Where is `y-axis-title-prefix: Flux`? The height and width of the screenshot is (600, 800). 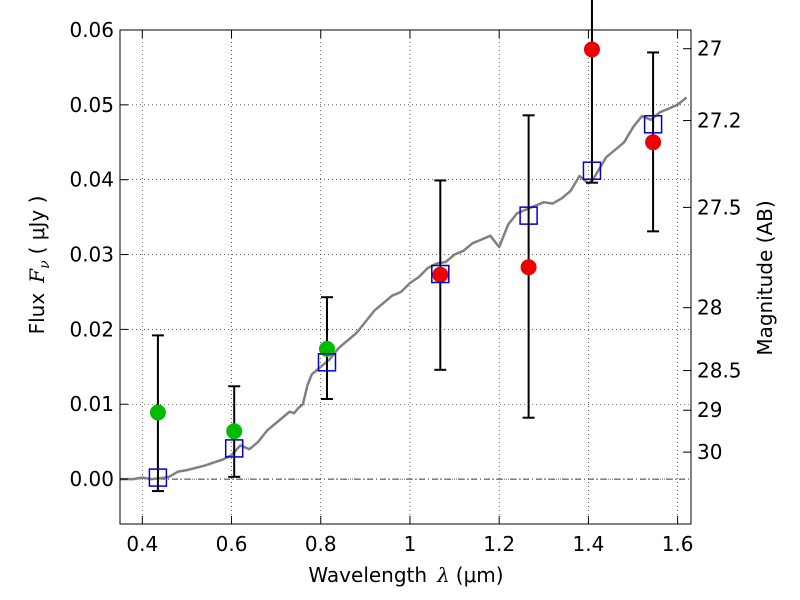 y-axis-title-prefix: Flux is located at coordinates (37, 314).